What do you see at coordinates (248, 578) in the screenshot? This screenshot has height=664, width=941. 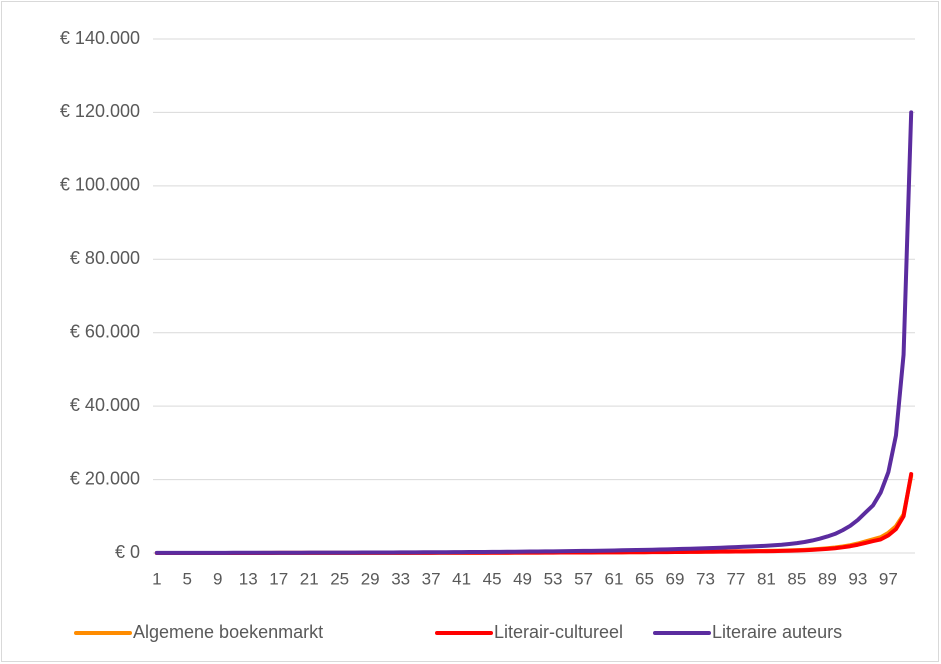 I see `x-tick-label: 13` at bounding box center [248, 578].